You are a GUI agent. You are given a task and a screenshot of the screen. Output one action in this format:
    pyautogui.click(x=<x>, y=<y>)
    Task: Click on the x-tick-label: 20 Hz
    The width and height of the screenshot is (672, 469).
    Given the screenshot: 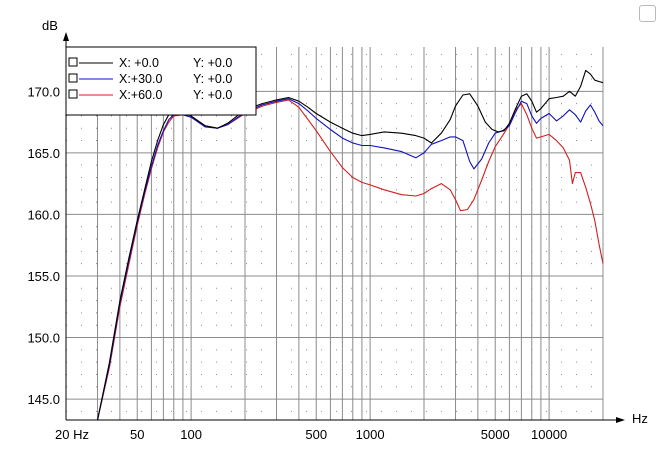 What is the action you would take?
    pyautogui.click(x=72, y=434)
    